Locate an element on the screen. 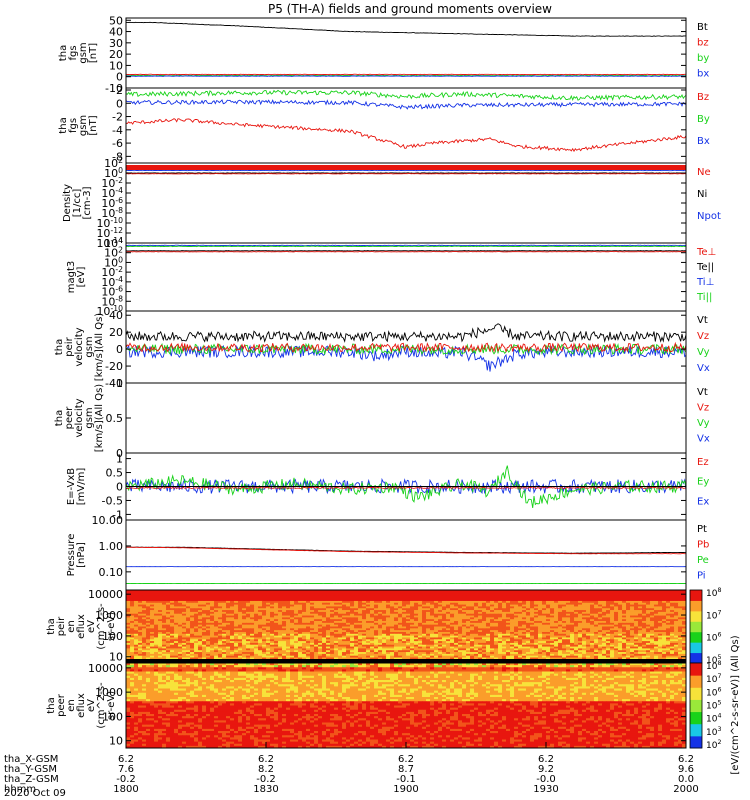 The image size is (750, 800). y-tick-label: 40 is located at coordinates (116, 315).